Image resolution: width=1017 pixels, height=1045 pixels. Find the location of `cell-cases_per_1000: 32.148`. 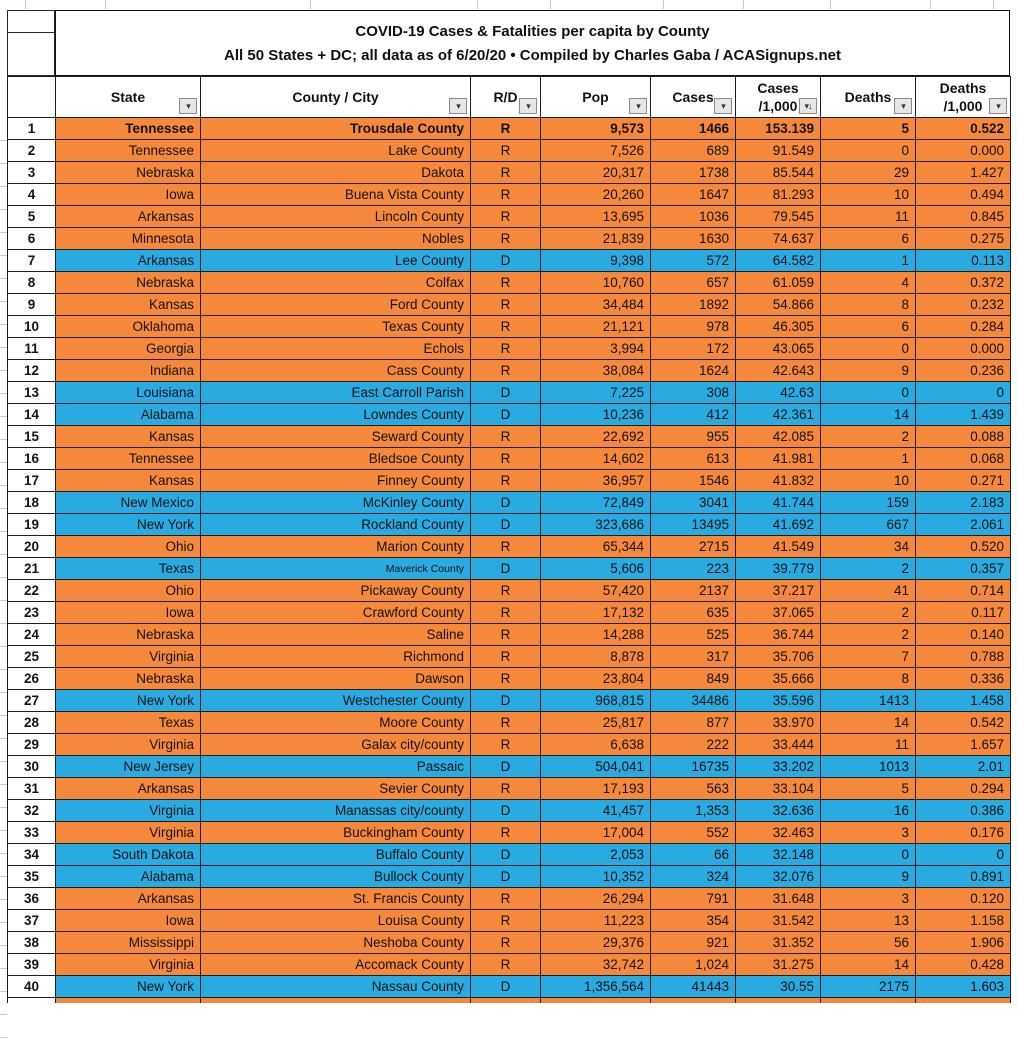

cell-cases_per_1000: 32.148 is located at coordinates (778, 854).